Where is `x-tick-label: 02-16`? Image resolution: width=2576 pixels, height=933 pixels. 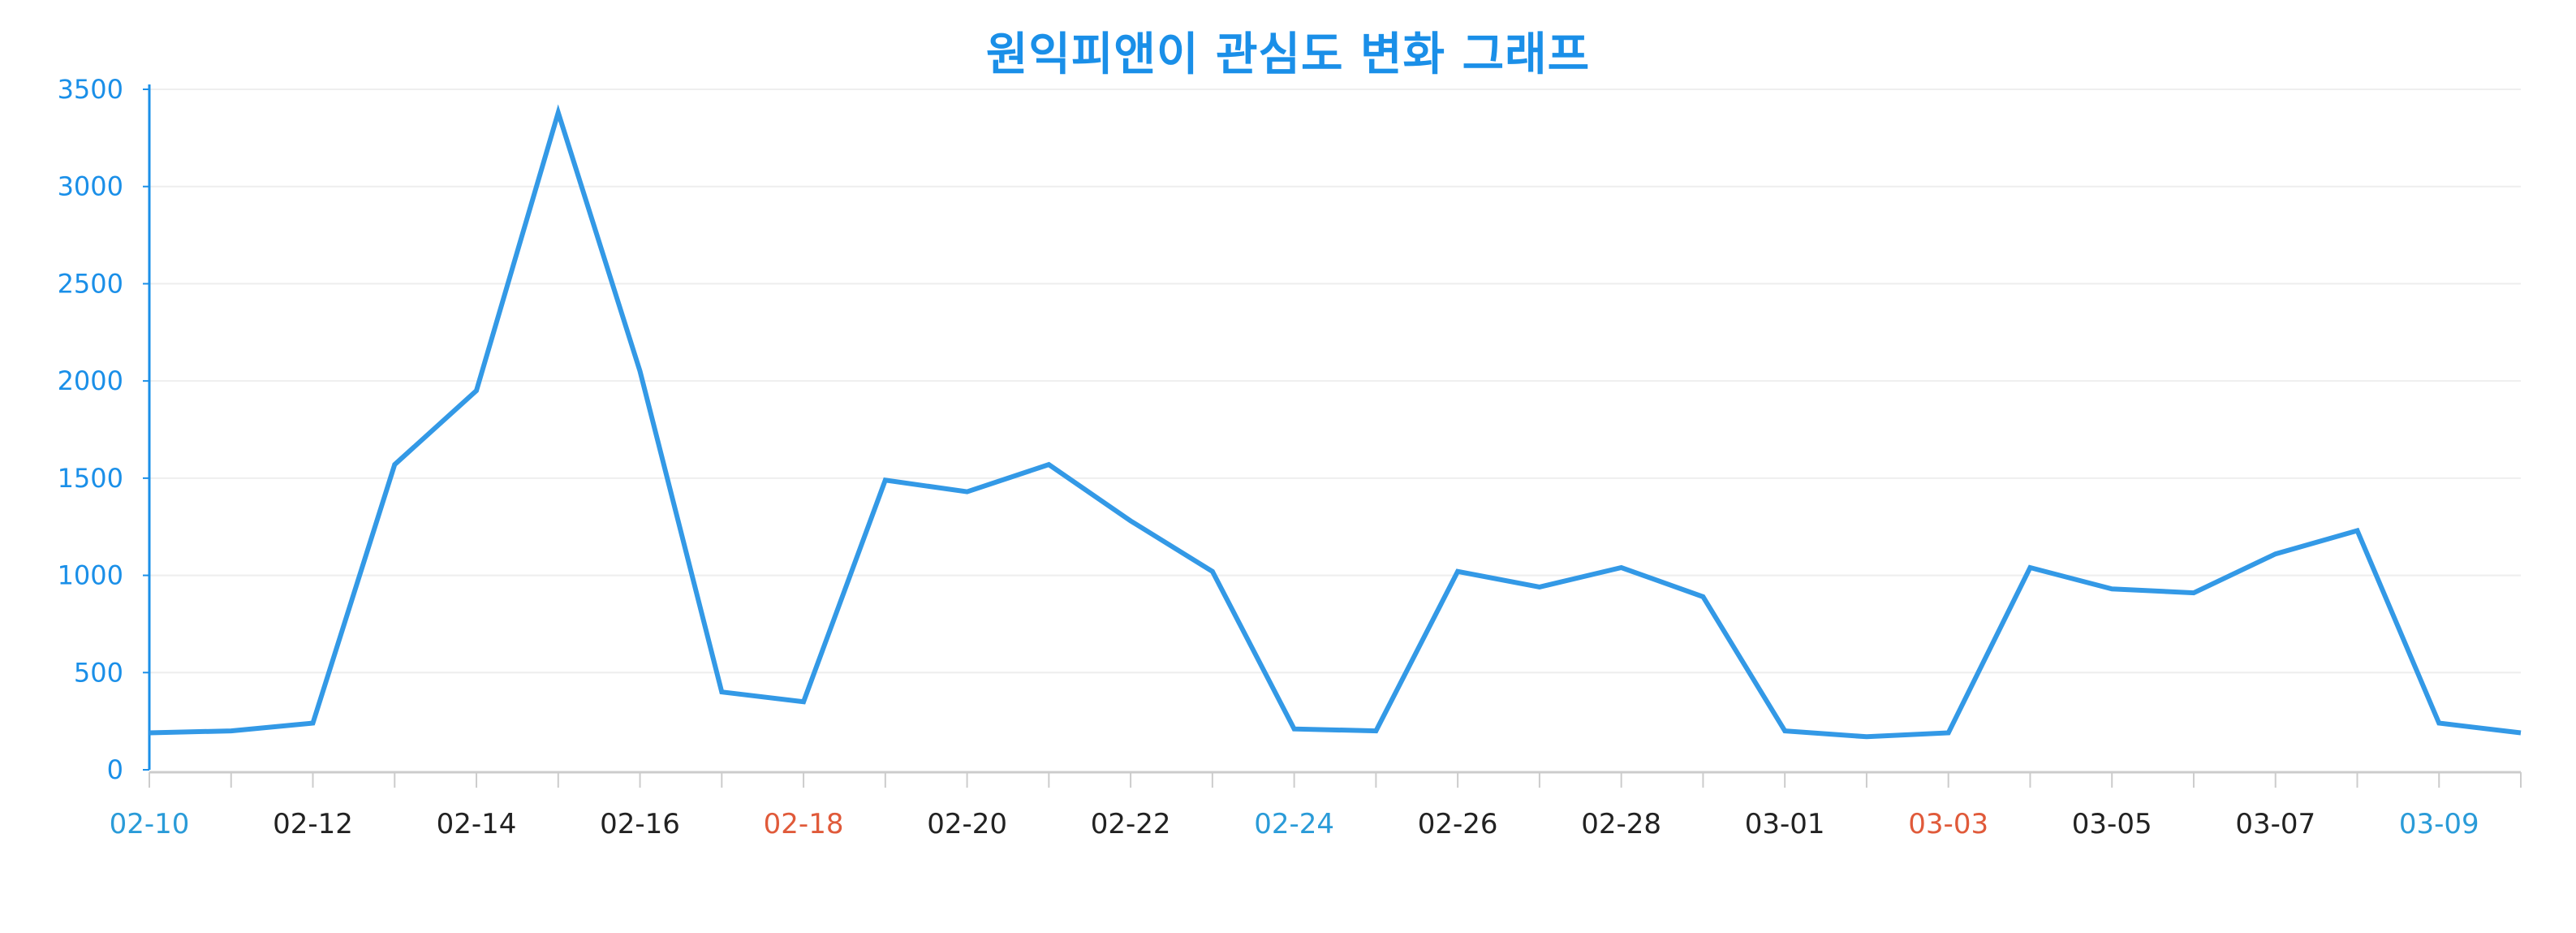
x-tick-label: 02-16 is located at coordinates (640, 824).